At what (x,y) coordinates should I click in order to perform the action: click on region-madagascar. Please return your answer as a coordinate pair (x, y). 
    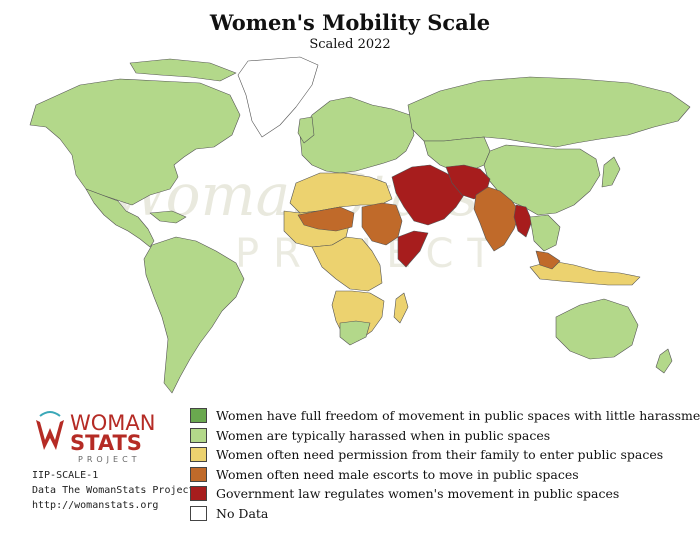
    Looking at the image, I should click on (401, 308).